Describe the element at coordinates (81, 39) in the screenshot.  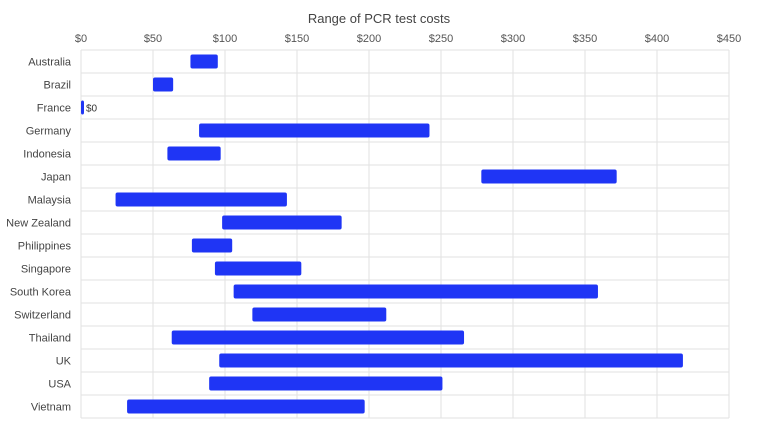
I see `x-tick-label: $0` at that location.